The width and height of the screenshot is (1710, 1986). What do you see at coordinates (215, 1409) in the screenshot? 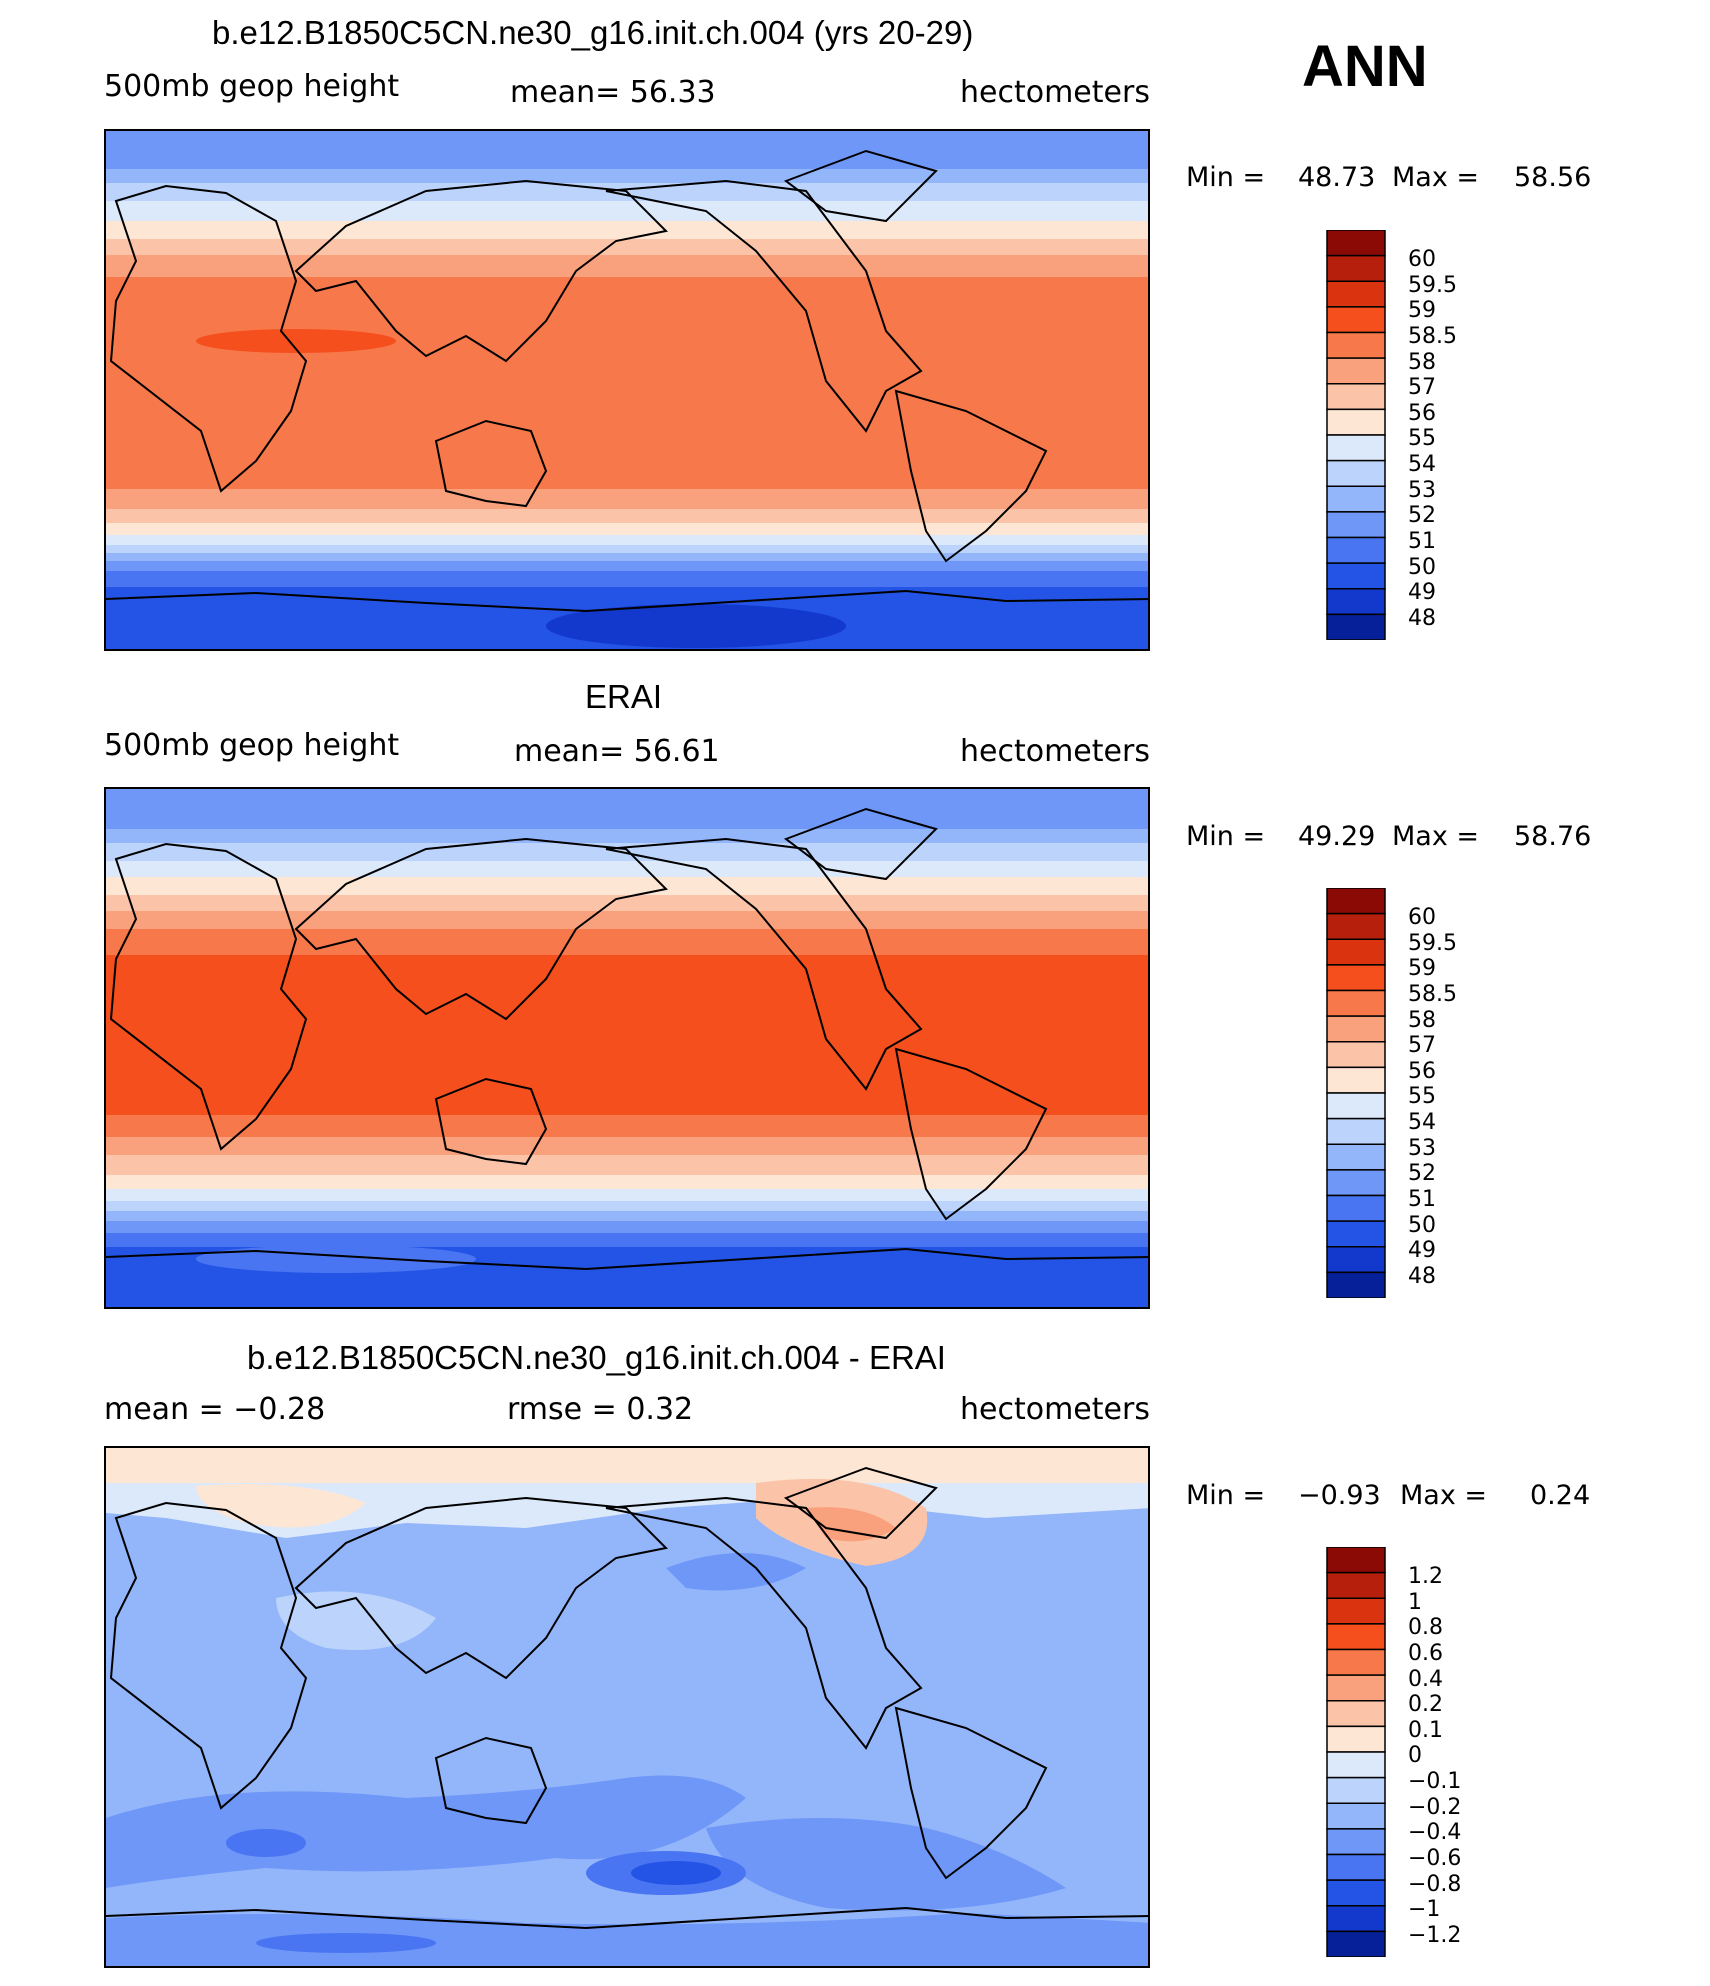
I see `panel3-mean-label: mean = −0.28` at bounding box center [215, 1409].